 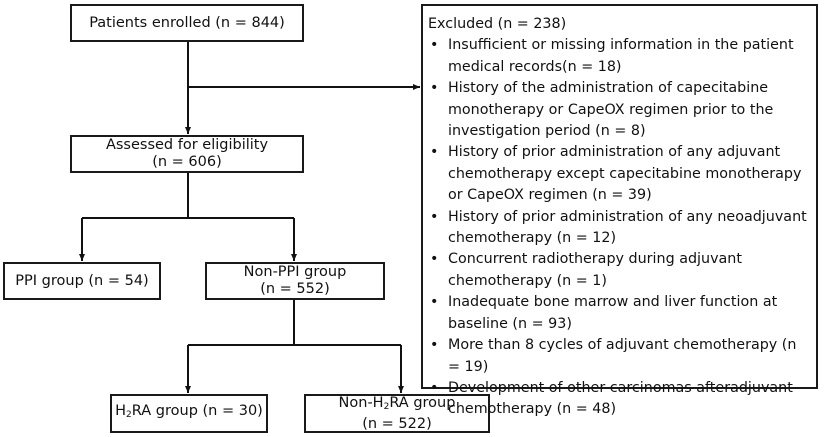 I want to click on non-h2ra-subscript: 2, so click(x=386, y=406).